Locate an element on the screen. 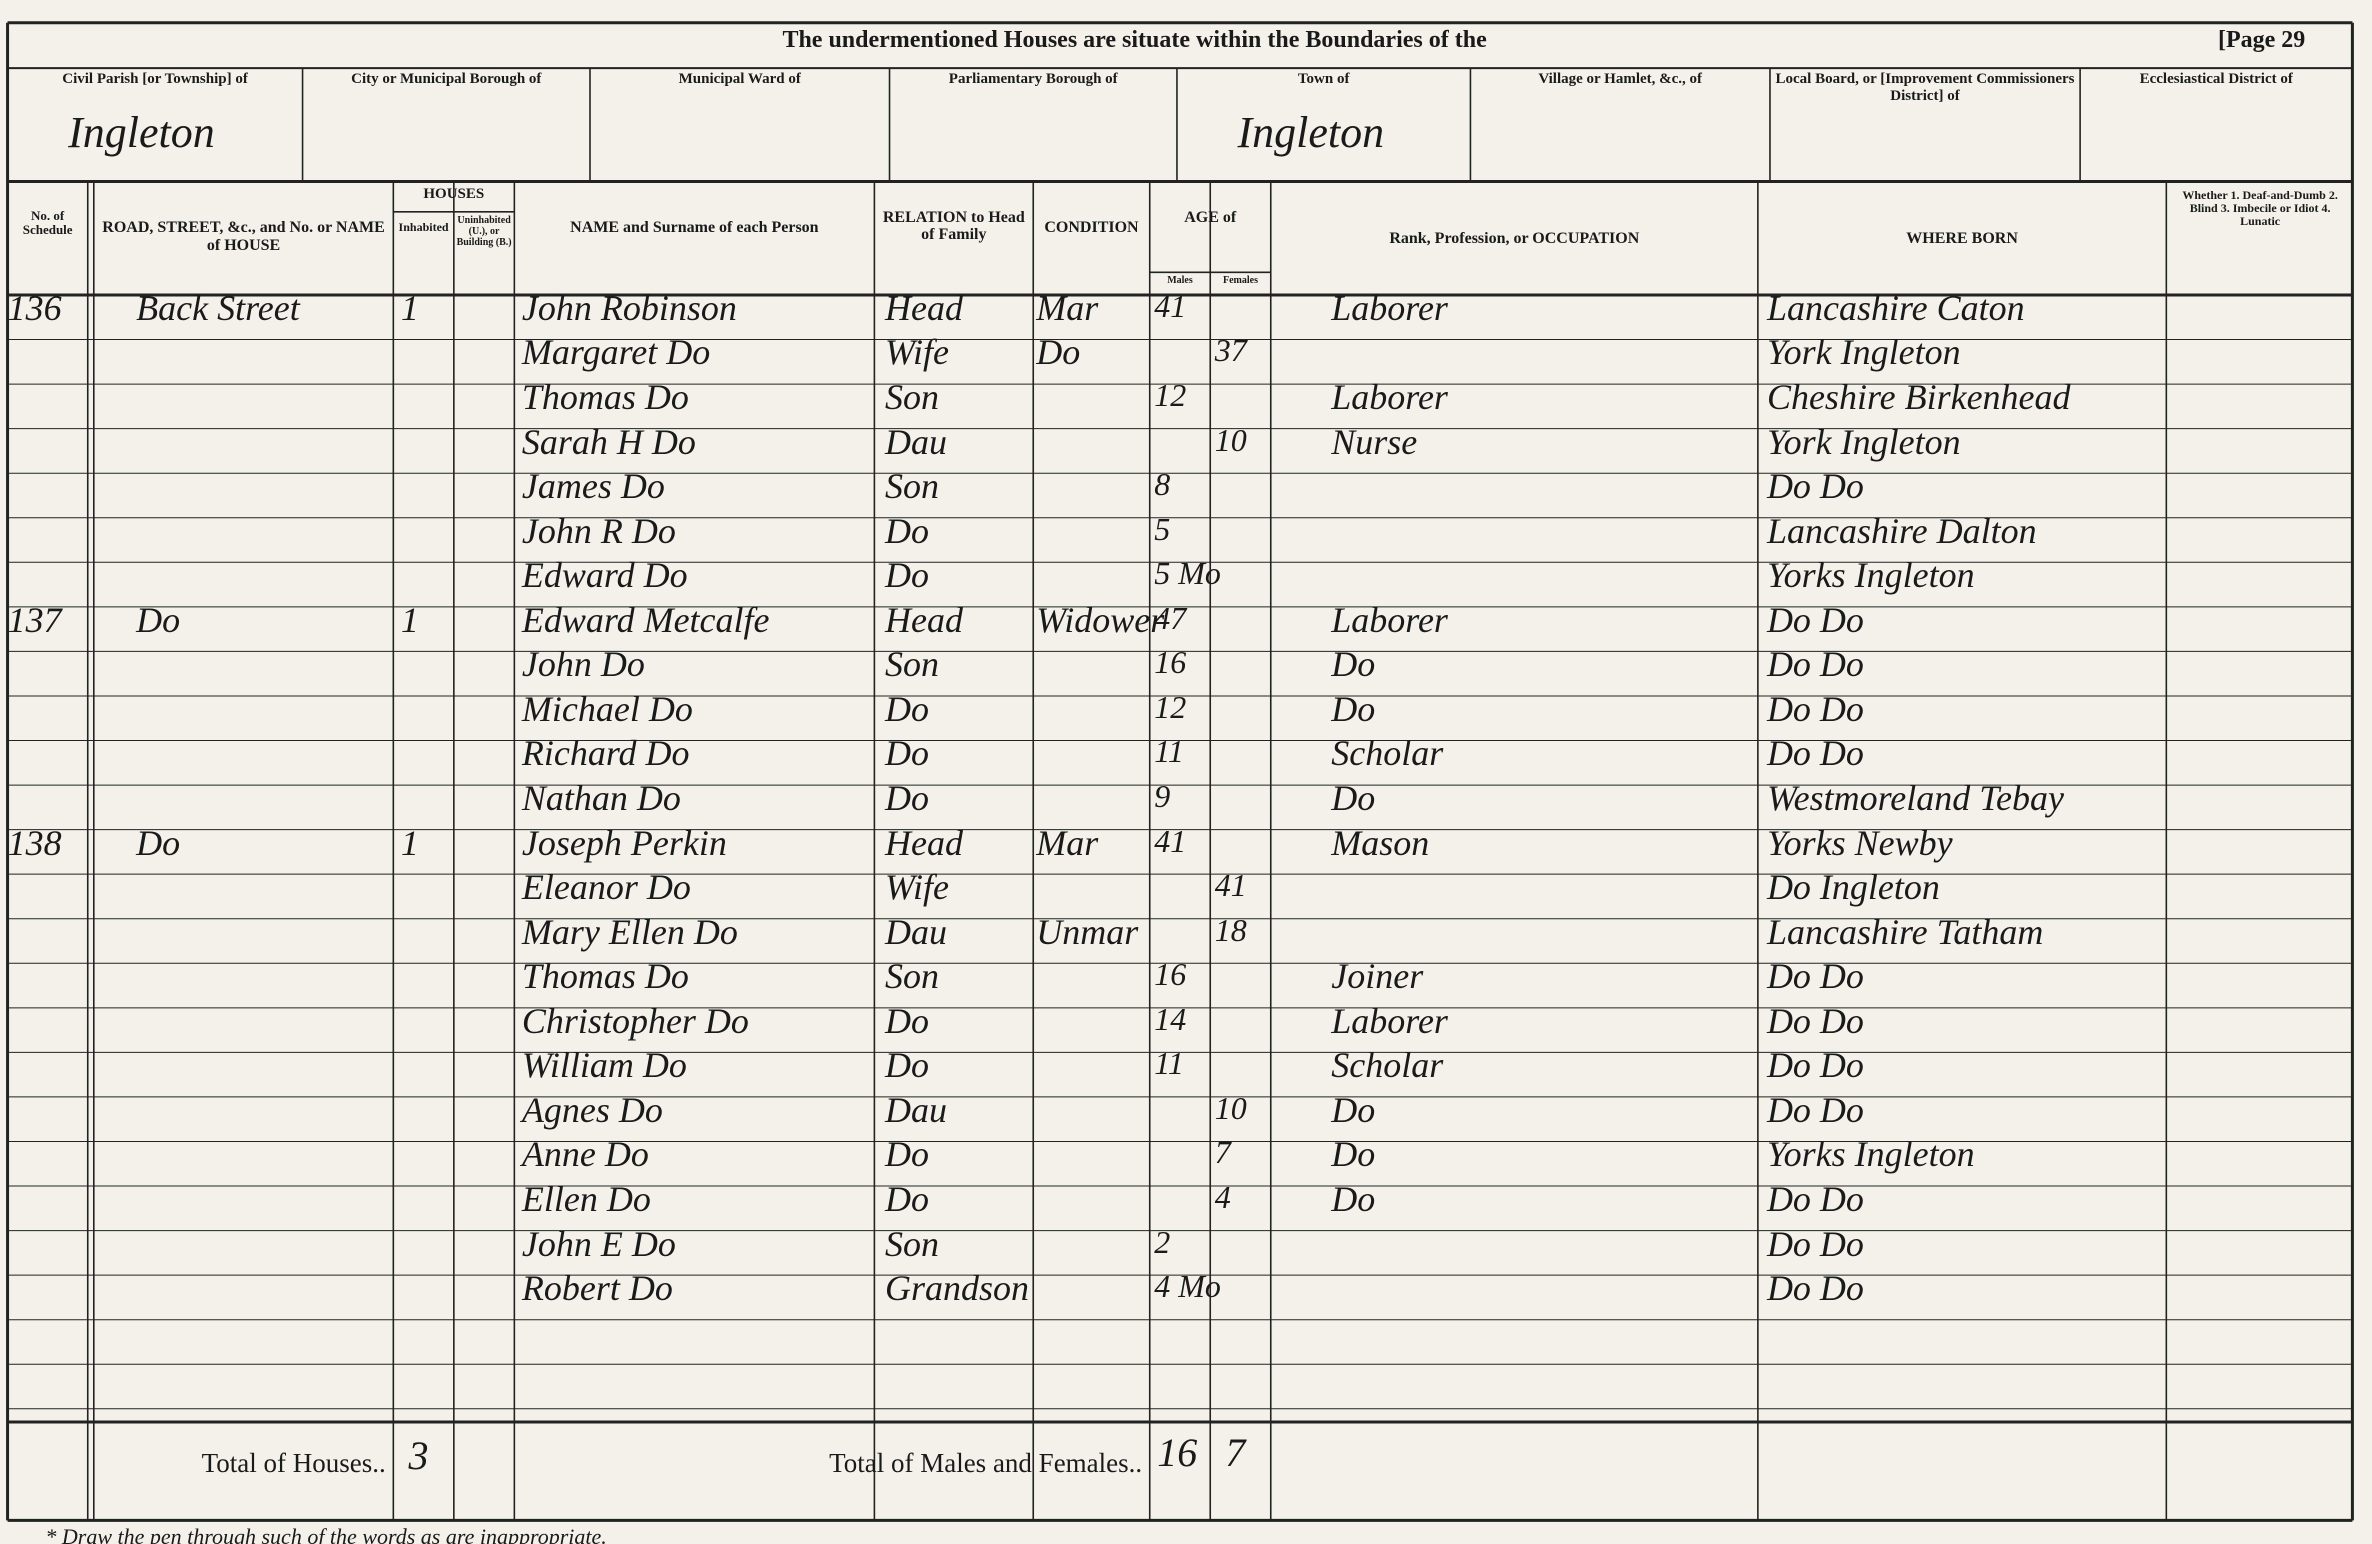  row-name: Christopher Do is located at coordinates (635, 1020).